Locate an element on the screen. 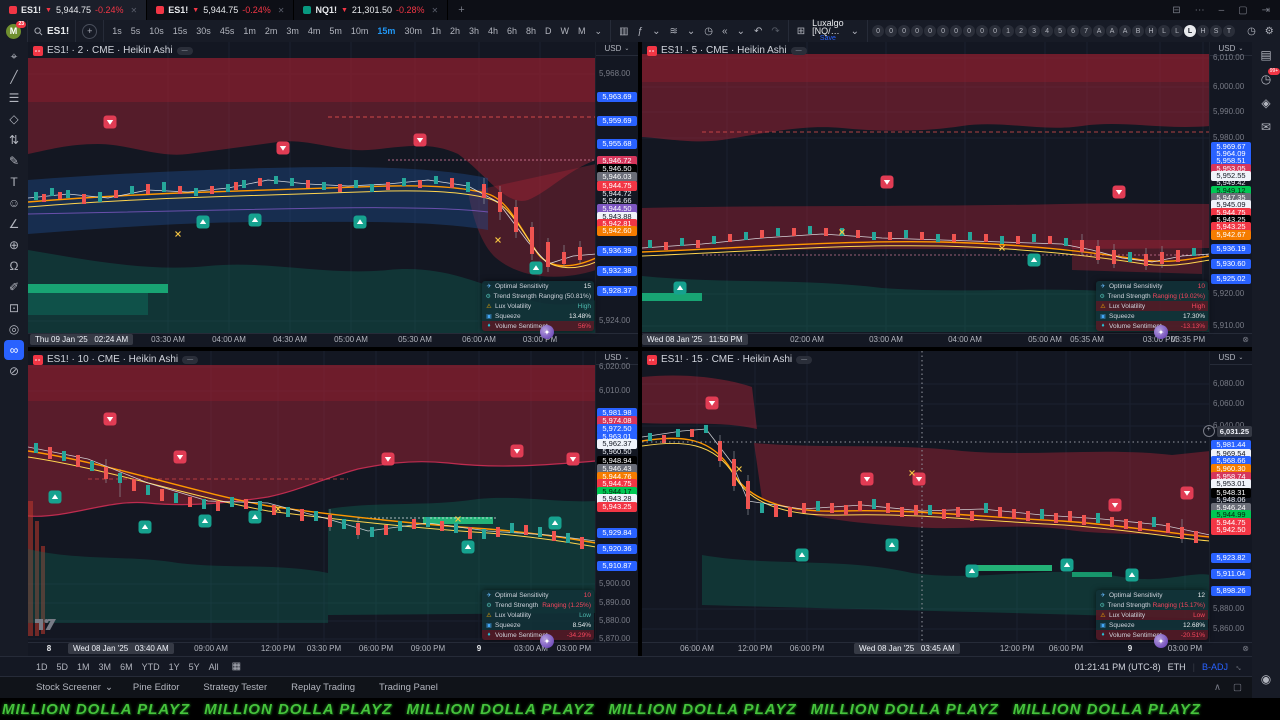  timeframe-button: M is located at coordinates (582, 31).